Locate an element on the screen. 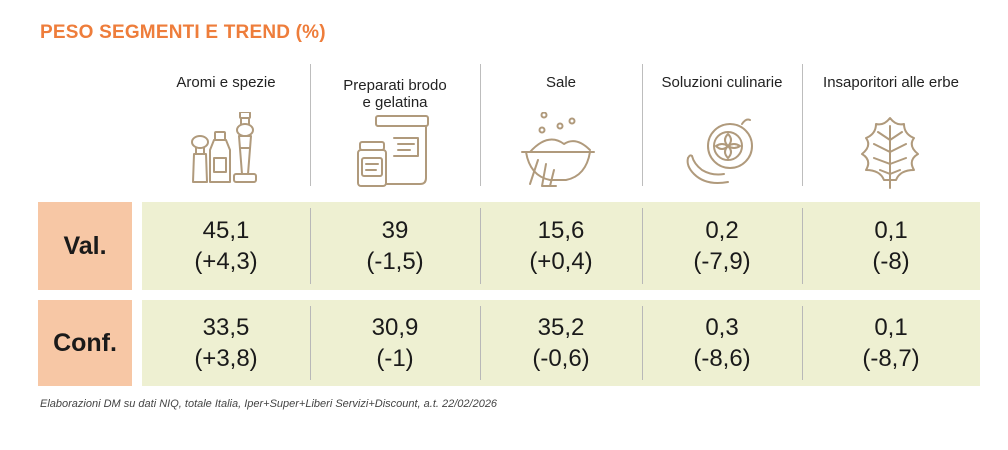  column-header-line: Aromi e spezie is located at coordinates (226, 82).